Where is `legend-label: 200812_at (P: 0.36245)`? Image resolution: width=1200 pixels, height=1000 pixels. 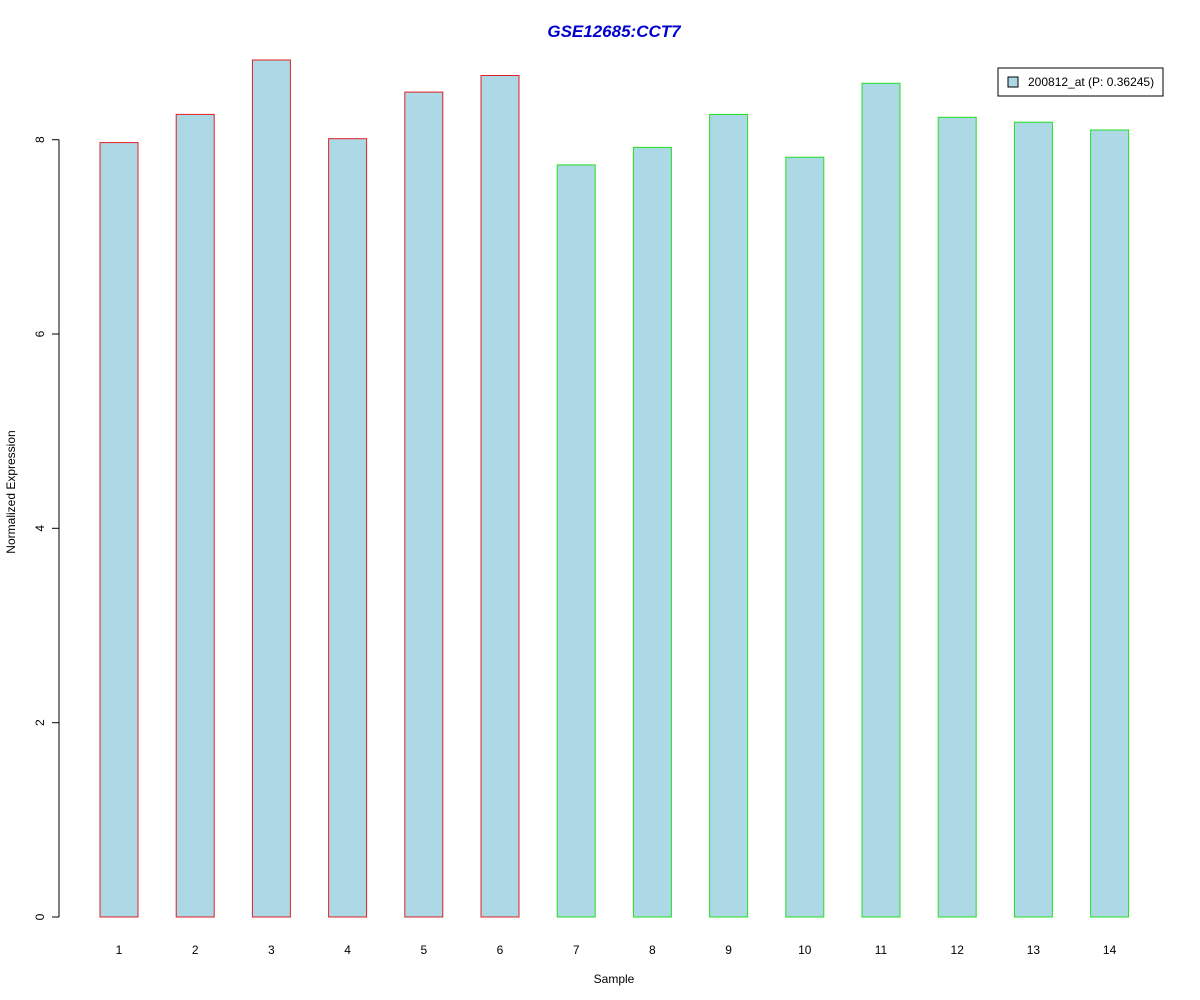
legend-label: 200812_at (P: 0.36245) is located at coordinates (1091, 82).